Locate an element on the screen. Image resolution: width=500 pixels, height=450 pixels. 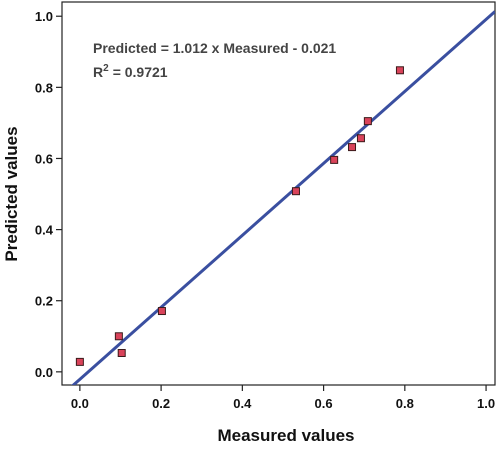
y-tick-label: 0.2 is located at coordinates (44, 301).